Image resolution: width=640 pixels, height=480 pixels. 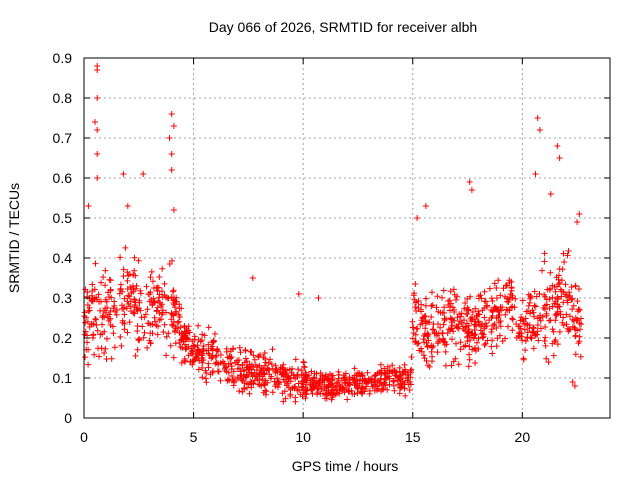 What do you see at coordinates (63, 378) in the screenshot?
I see `y-tick-label: 0.1` at bounding box center [63, 378].